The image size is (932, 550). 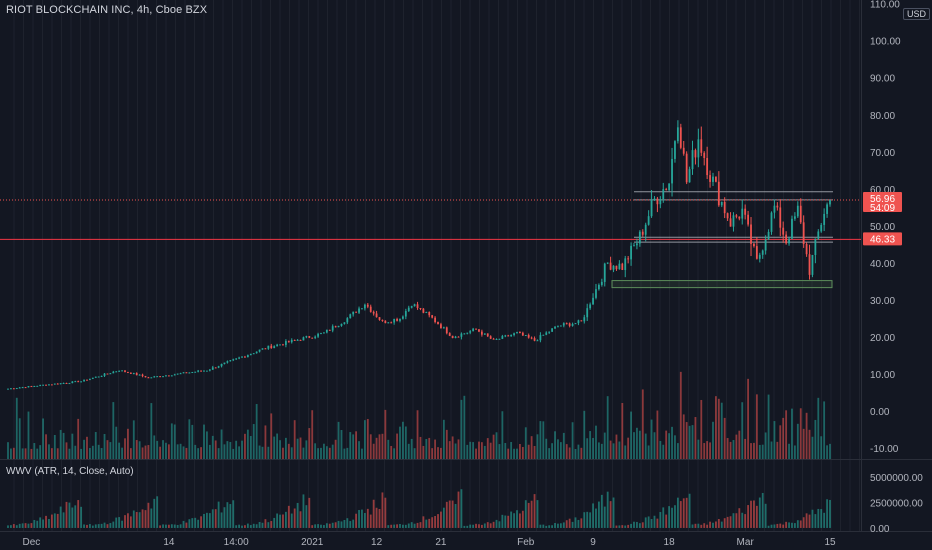 I want to click on price-tick-label: 10.00, so click(x=882, y=375).